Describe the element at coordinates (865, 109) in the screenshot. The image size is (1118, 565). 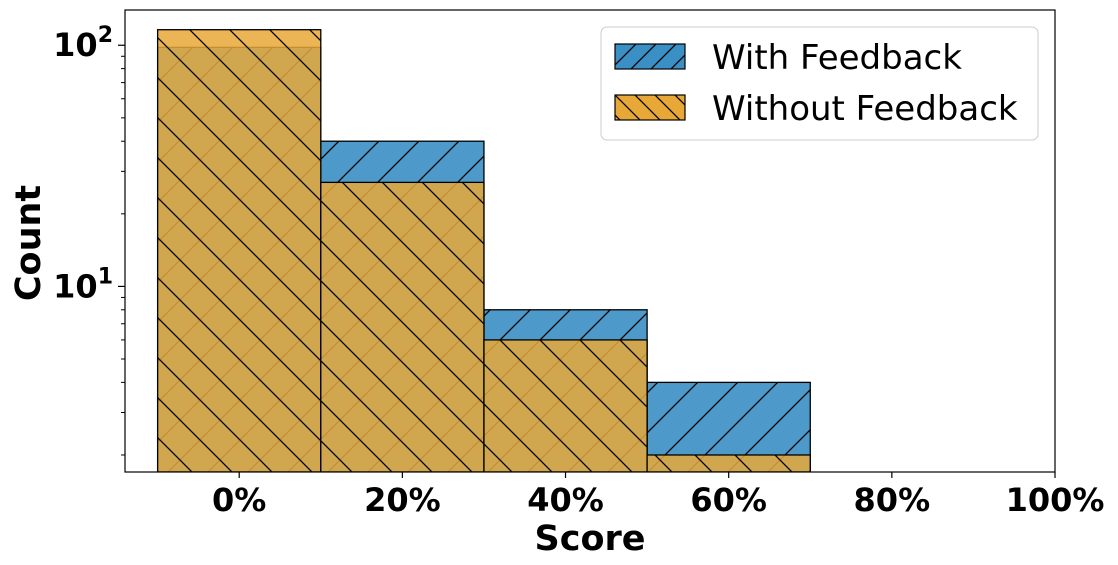
I see `legend-label-without-feedback: Without Feedback` at that location.